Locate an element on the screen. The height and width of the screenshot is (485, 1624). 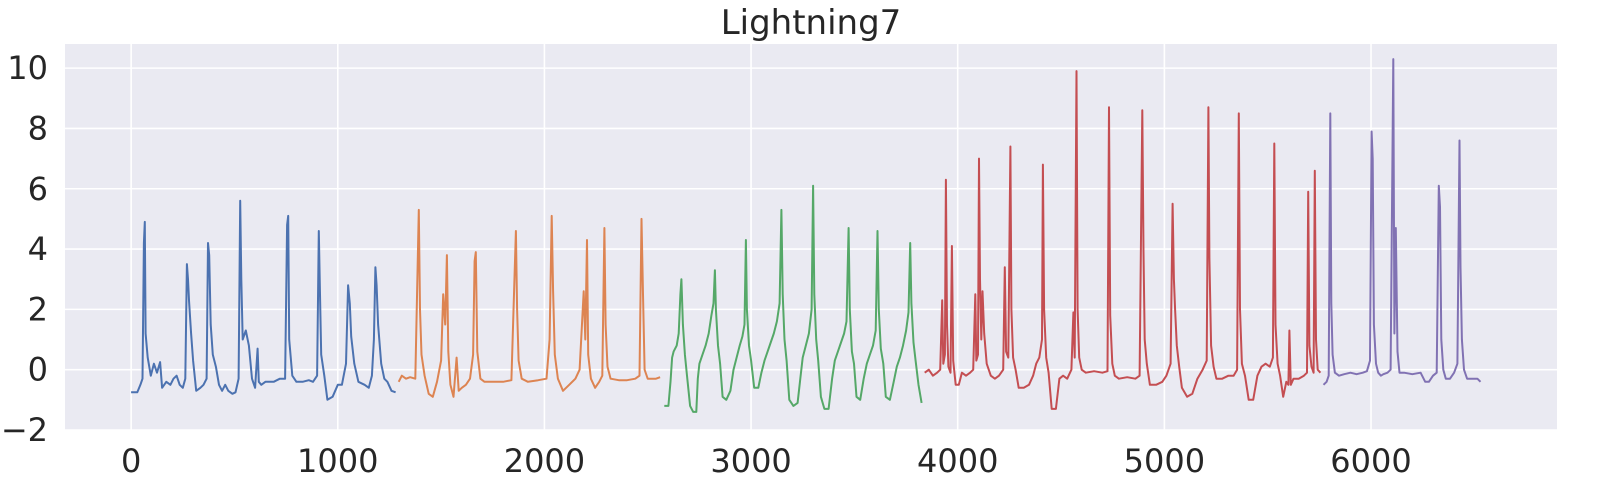
x-tick-label: 1000 is located at coordinates (337, 461).